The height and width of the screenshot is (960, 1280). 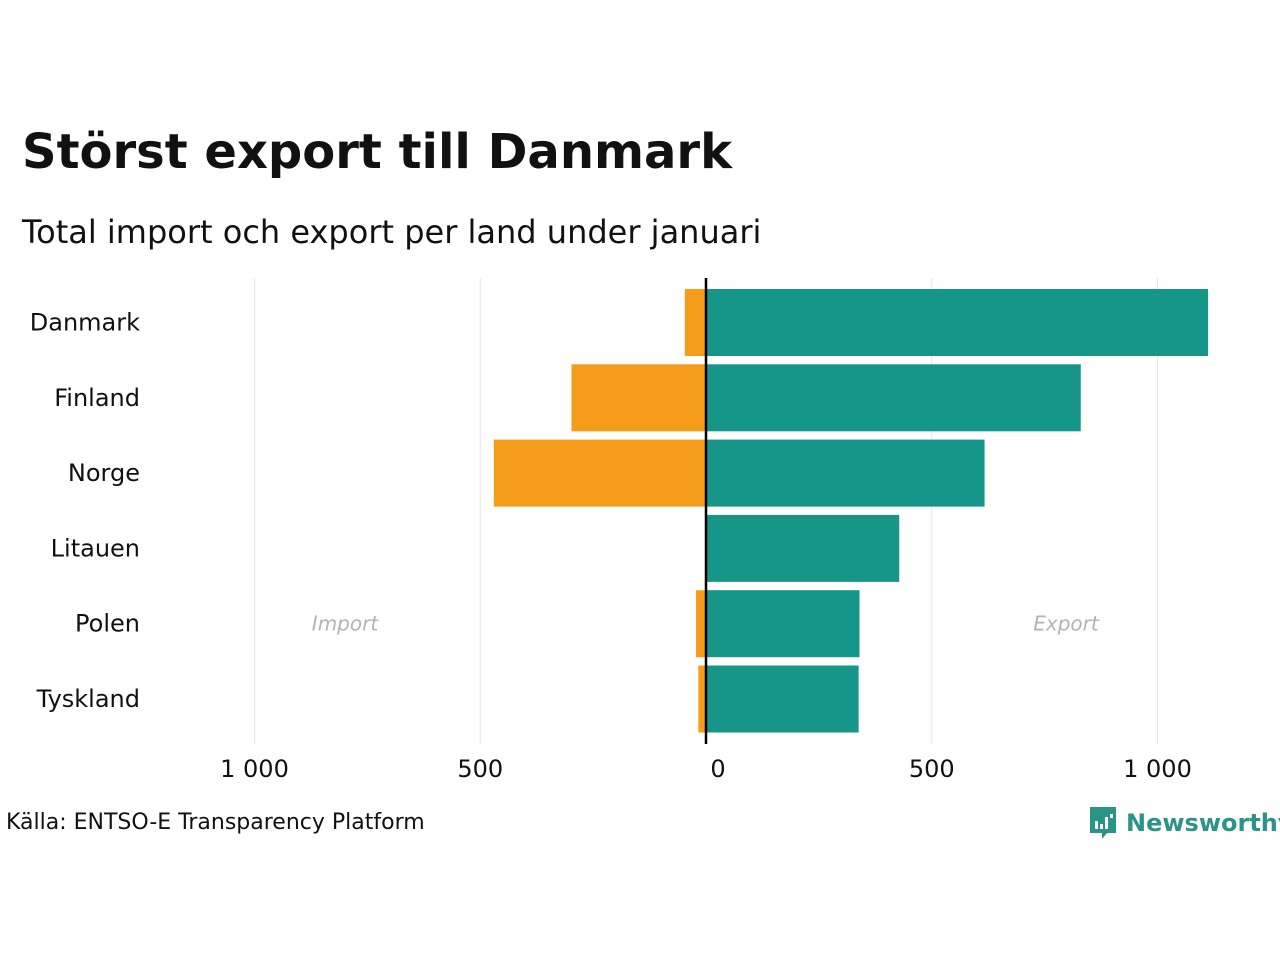 What do you see at coordinates (85, 323) in the screenshot?
I see `category-label-danmark: Danmark` at bounding box center [85, 323].